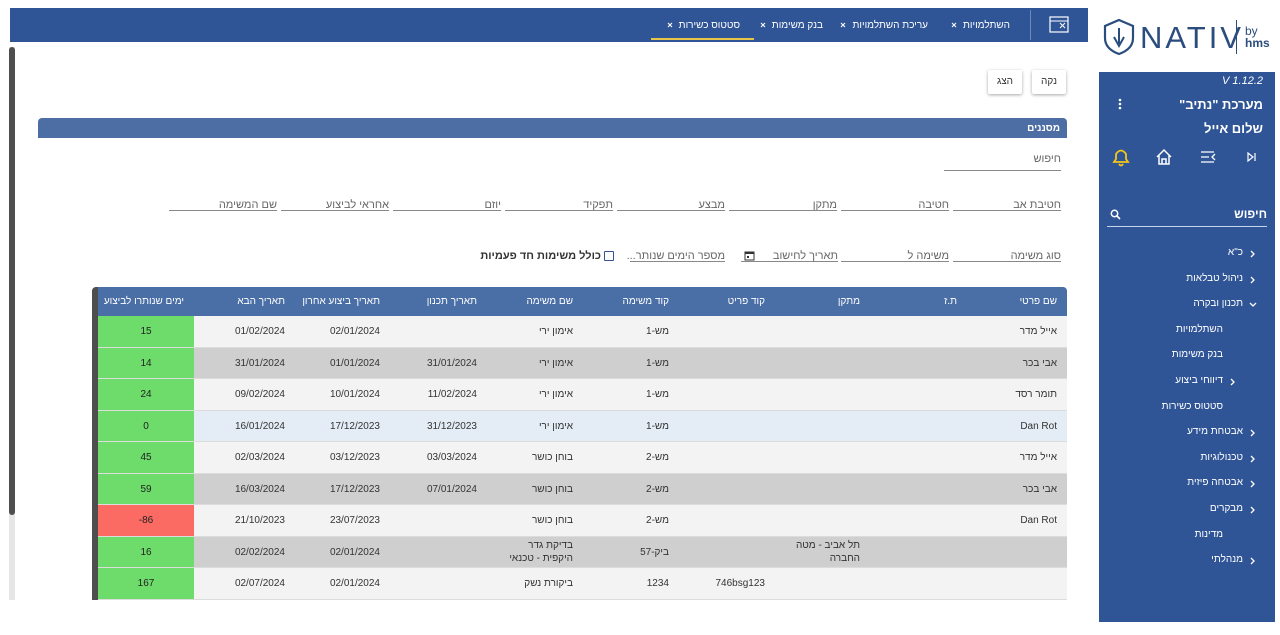 The image size is (1280, 635). Describe the element at coordinates (357, 205) in the screenshot. I see `filter-label: אחראי לביצוע` at that location.